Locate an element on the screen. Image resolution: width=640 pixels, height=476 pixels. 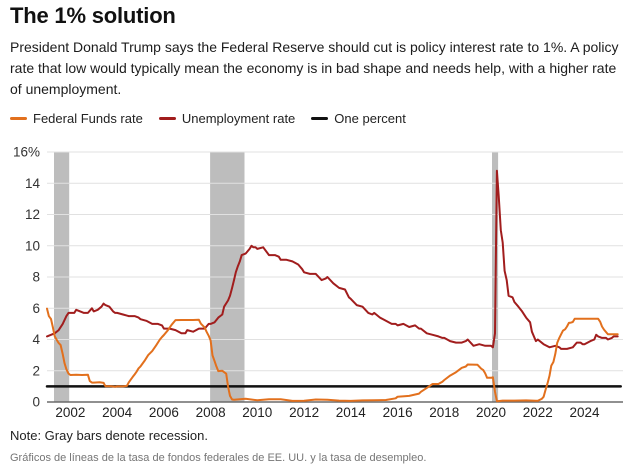
x-tick-label: 2004 is located at coordinates (117, 412).